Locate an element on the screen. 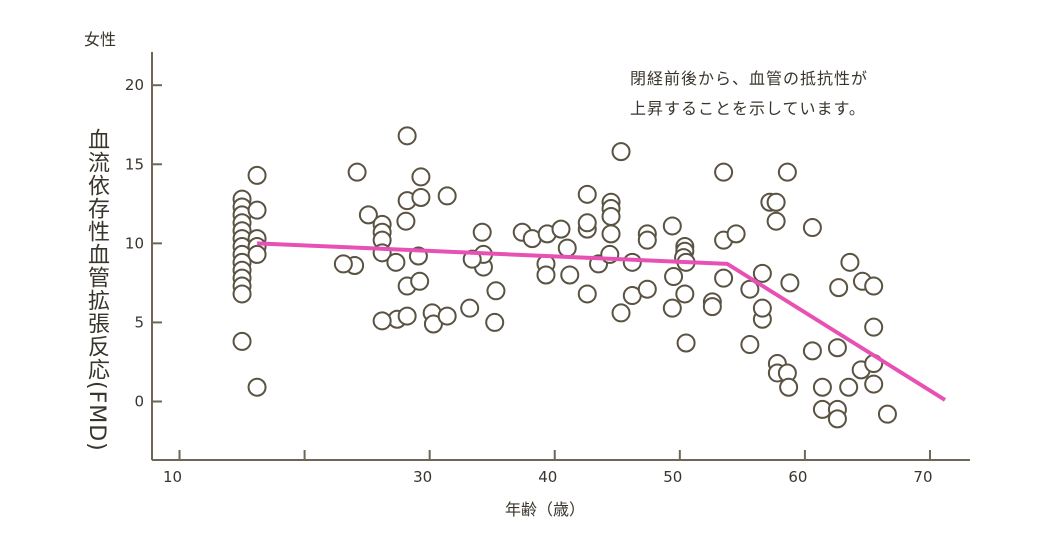 This screenshot has width=1060, height=540. group-label: 女性 is located at coordinates (100, 39).